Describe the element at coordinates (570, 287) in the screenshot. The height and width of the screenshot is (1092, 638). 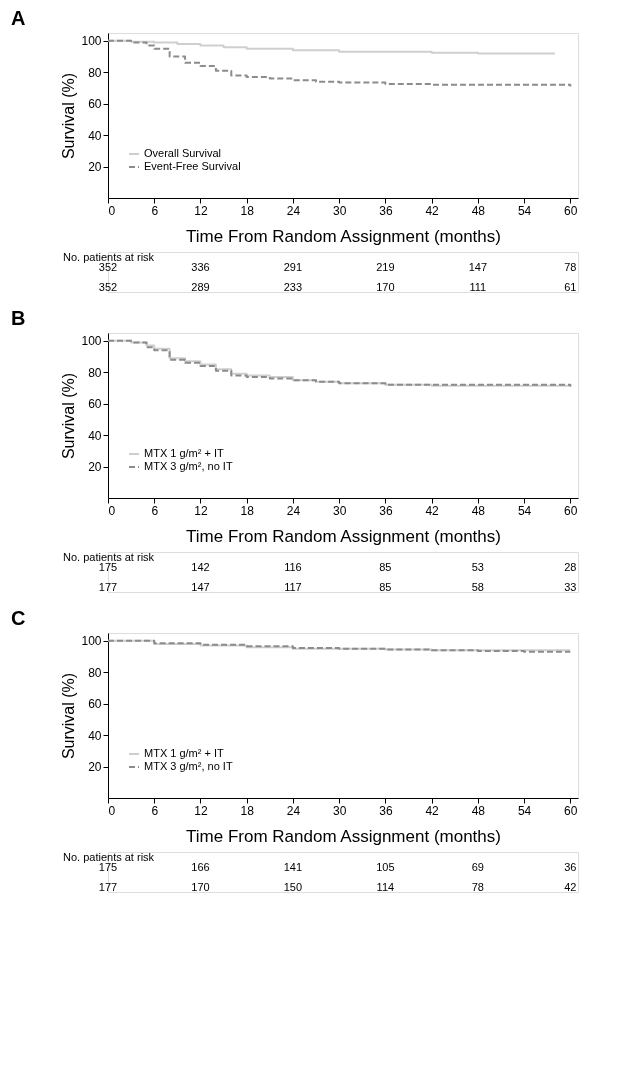
I see `text: 61` at that location.